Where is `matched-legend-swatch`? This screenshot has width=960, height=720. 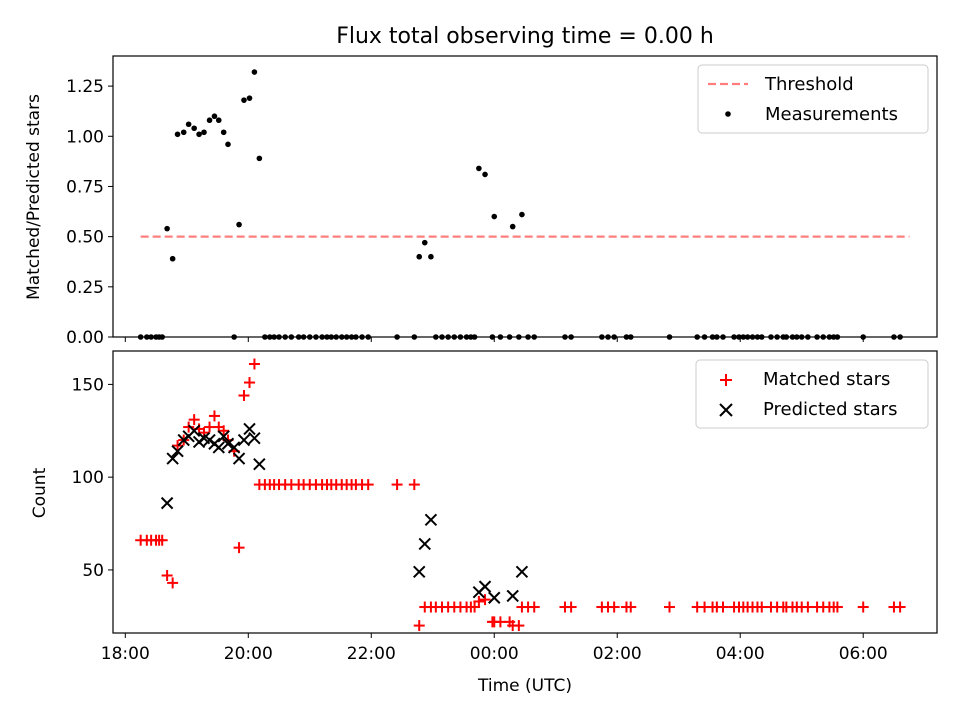
matched-legend-swatch is located at coordinates (726, 380).